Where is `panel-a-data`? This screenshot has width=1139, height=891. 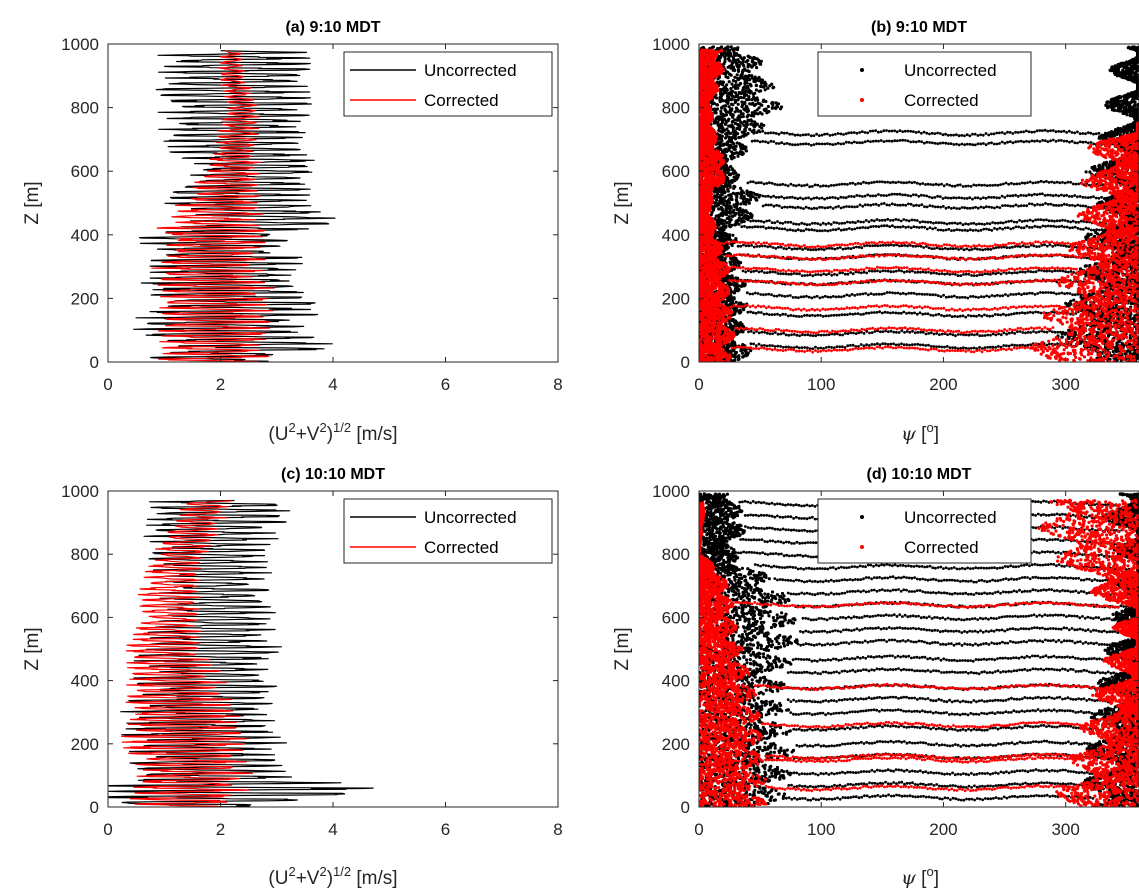 panel-a-data is located at coordinates (234, 206).